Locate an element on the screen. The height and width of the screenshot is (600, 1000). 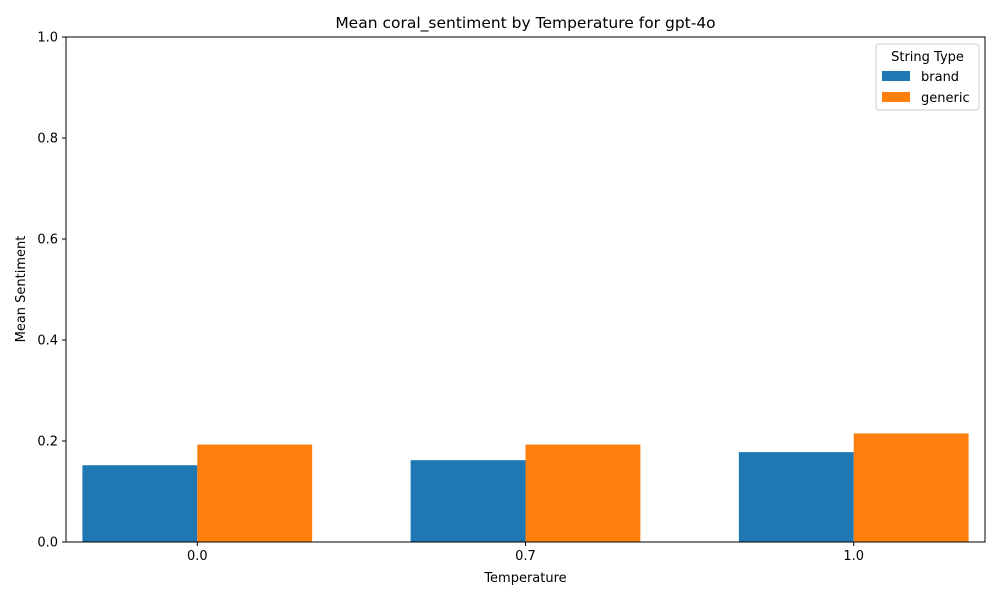
legend-items: brand generic is located at coordinates (926, 88).